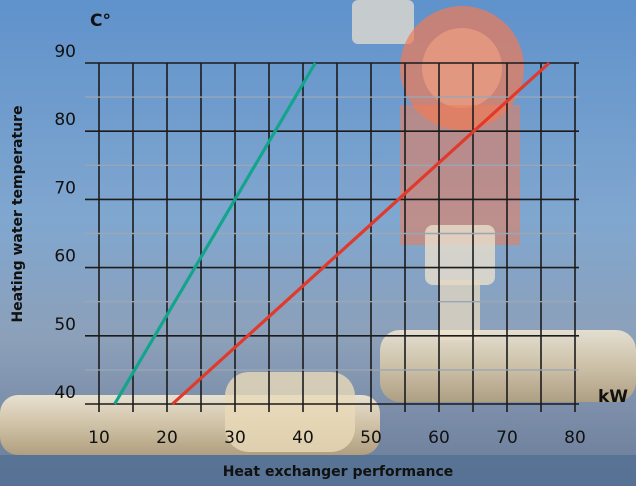 This screenshot has height=486, width=636. What do you see at coordinates (460, 175) in the screenshot?
I see `pump-body` at bounding box center [460, 175].